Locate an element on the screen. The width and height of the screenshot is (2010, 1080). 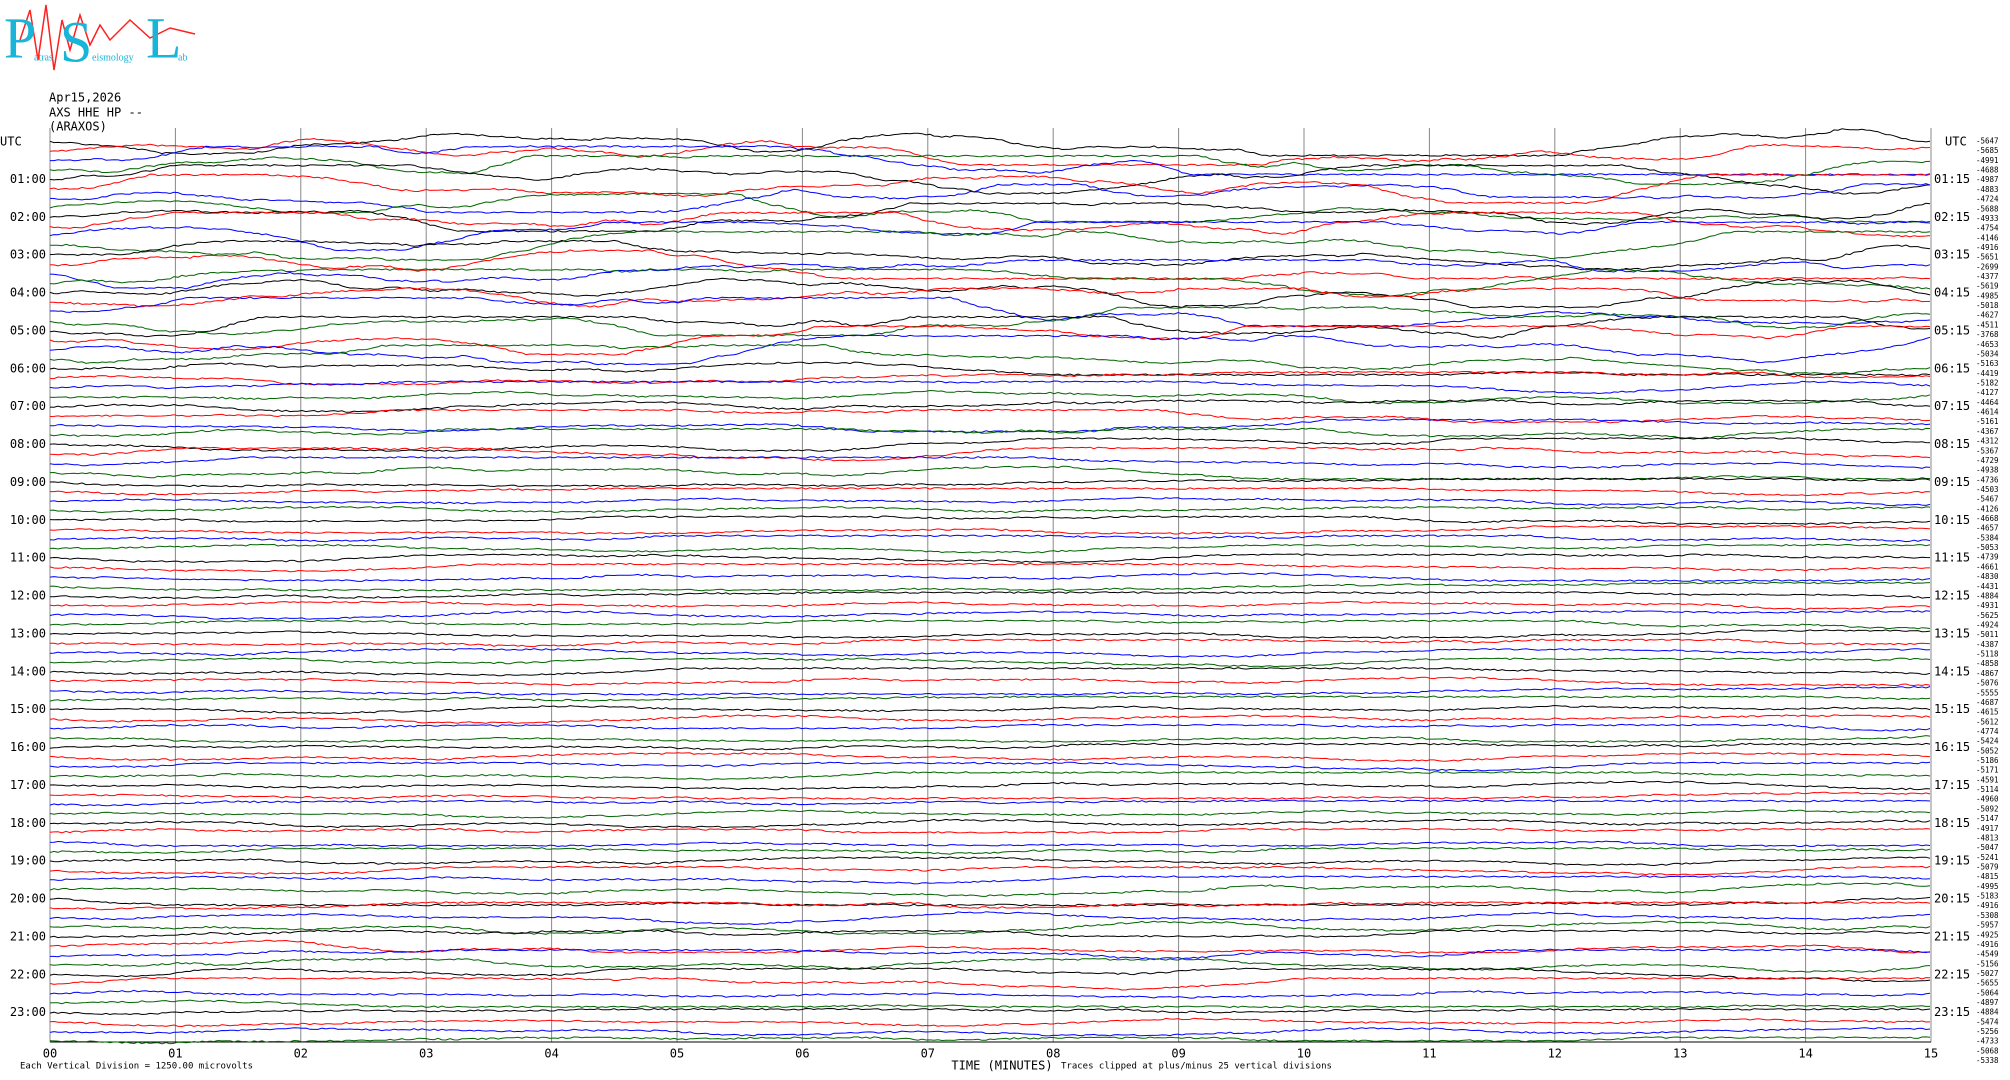
trace-offset: -5163 is located at coordinates (1987, 363).